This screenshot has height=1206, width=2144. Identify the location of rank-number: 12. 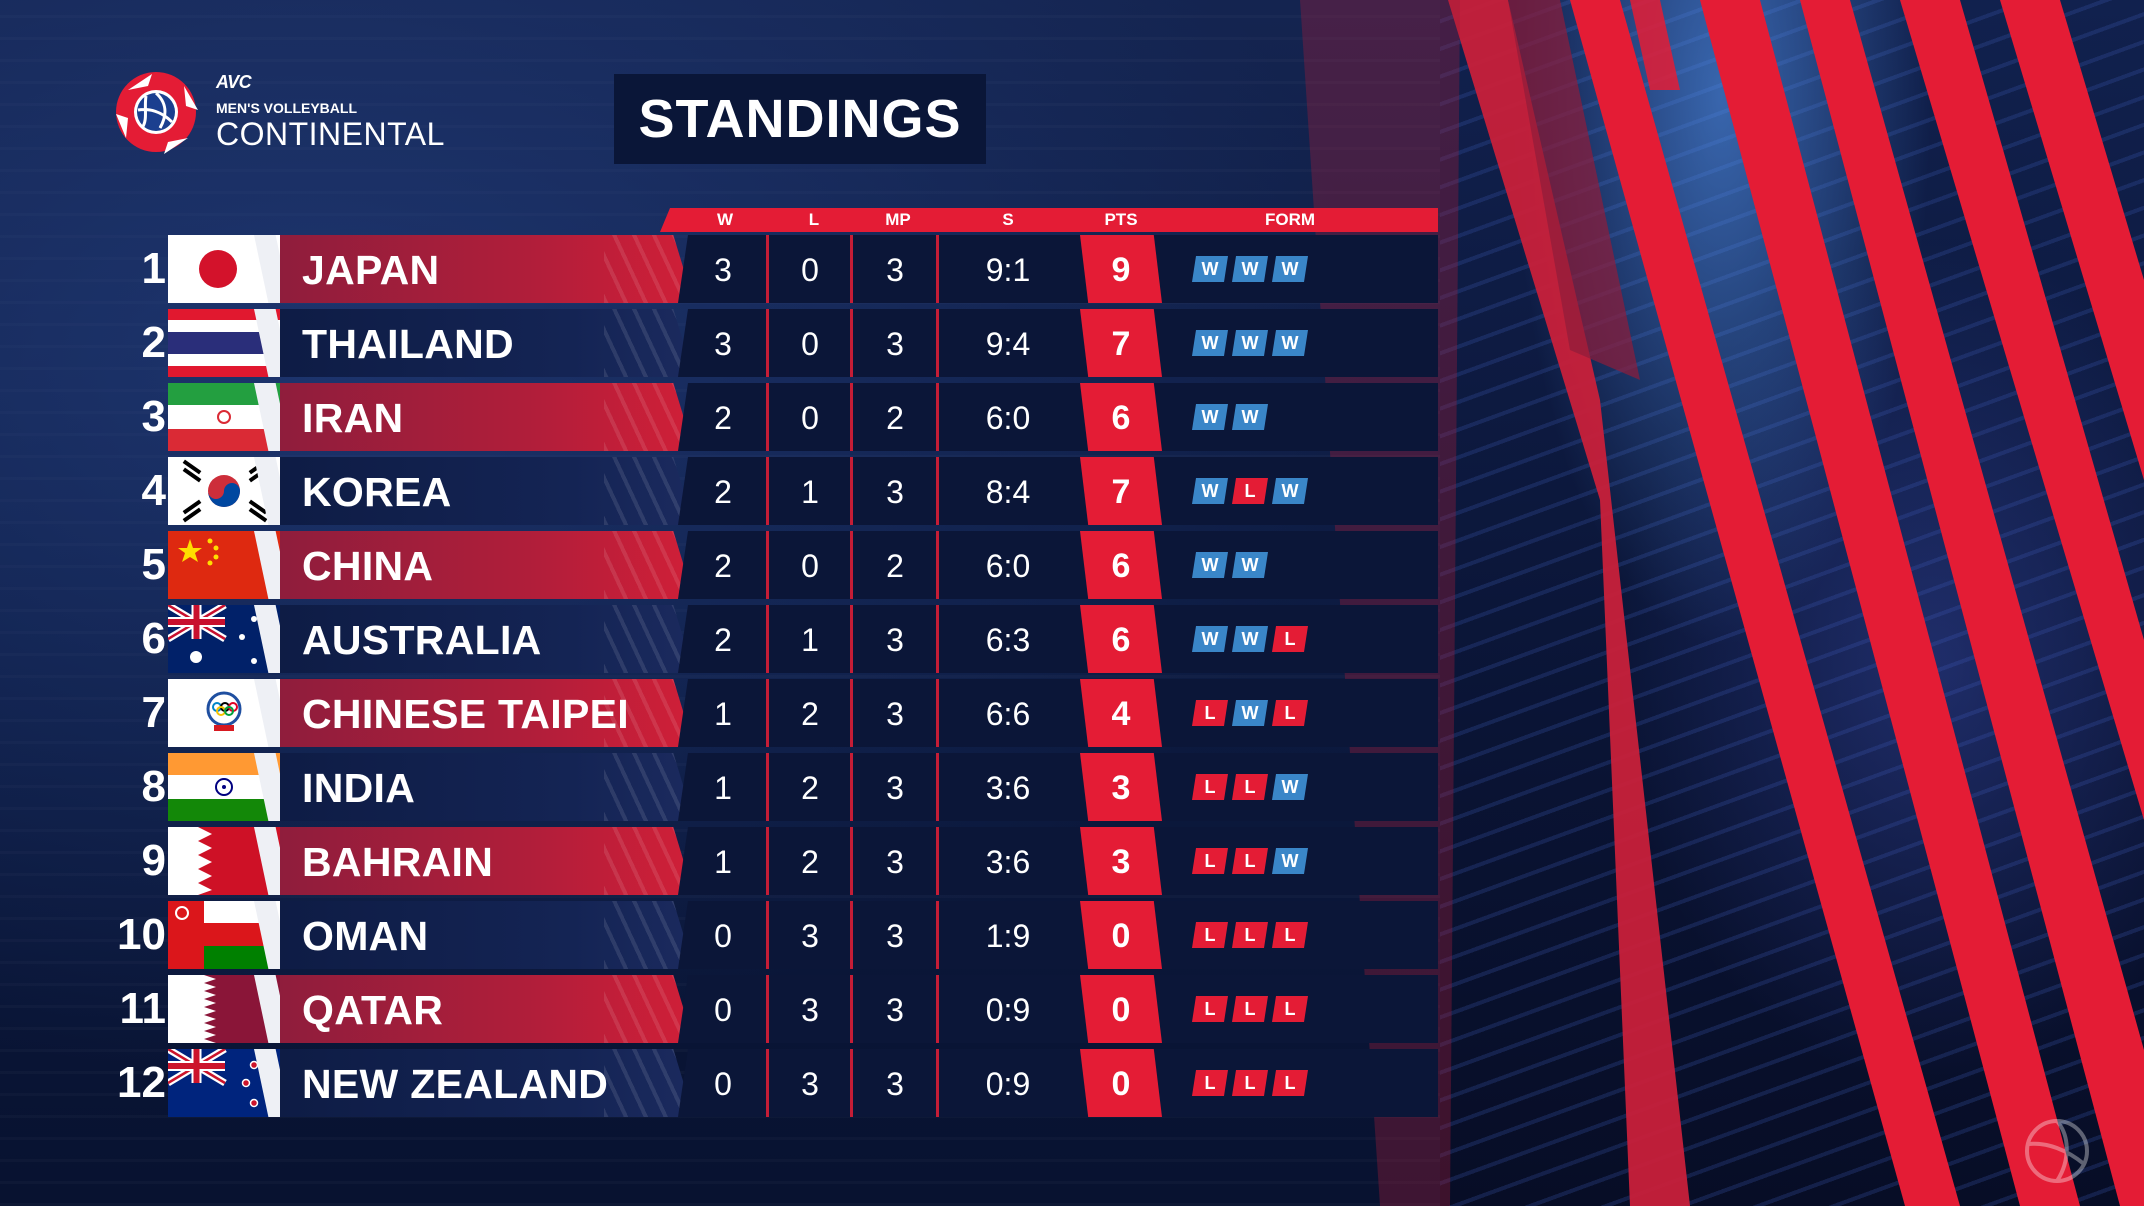
(141, 1082).